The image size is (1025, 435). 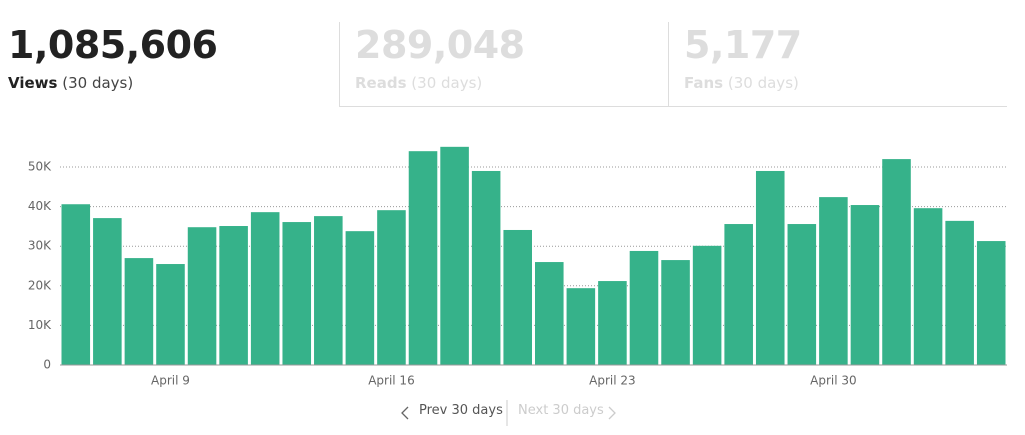 I want to click on stat-value: 5,177, so click(x=743, y=45).